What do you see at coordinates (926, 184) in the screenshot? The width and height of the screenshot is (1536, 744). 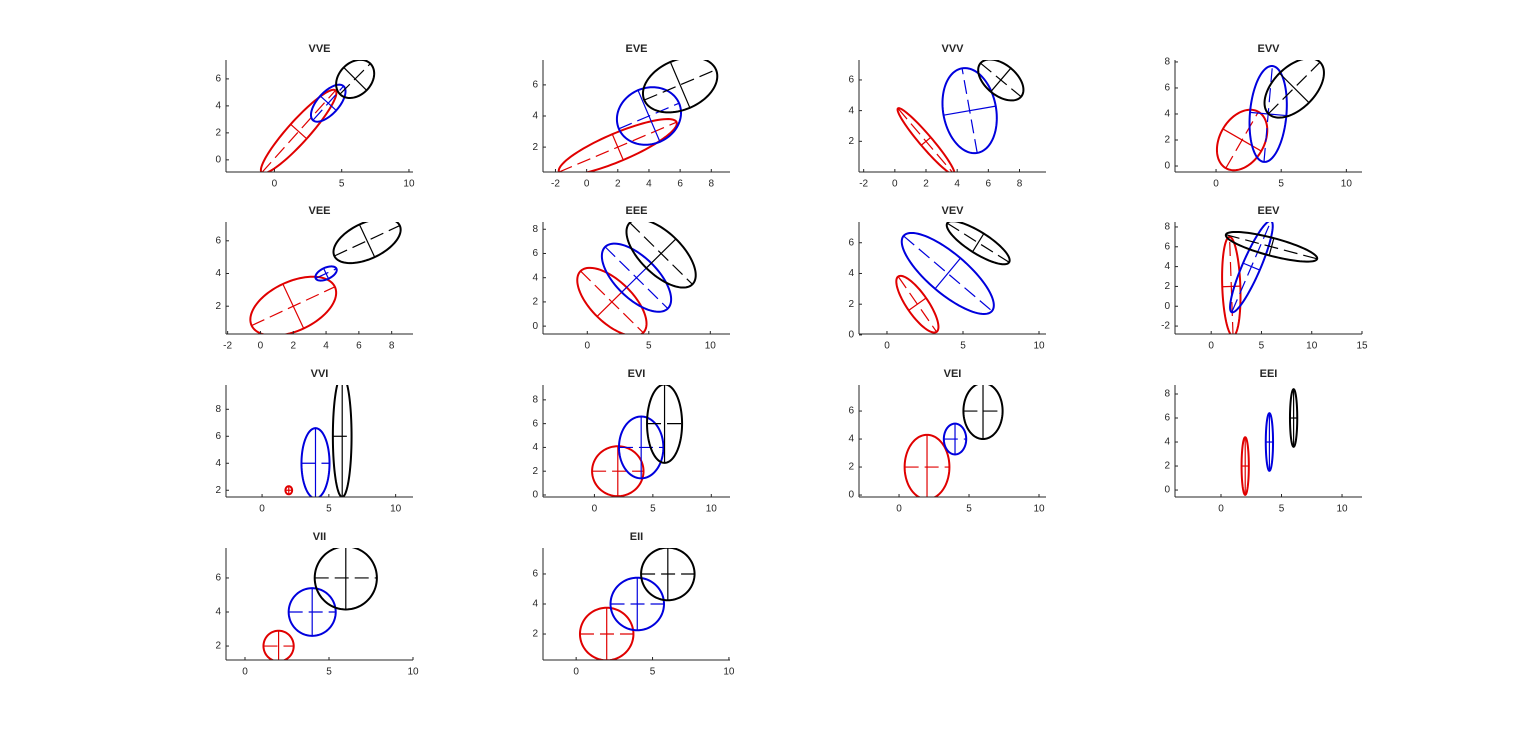 I see `x-tick-label: 2` at bounding box center [926, 184].